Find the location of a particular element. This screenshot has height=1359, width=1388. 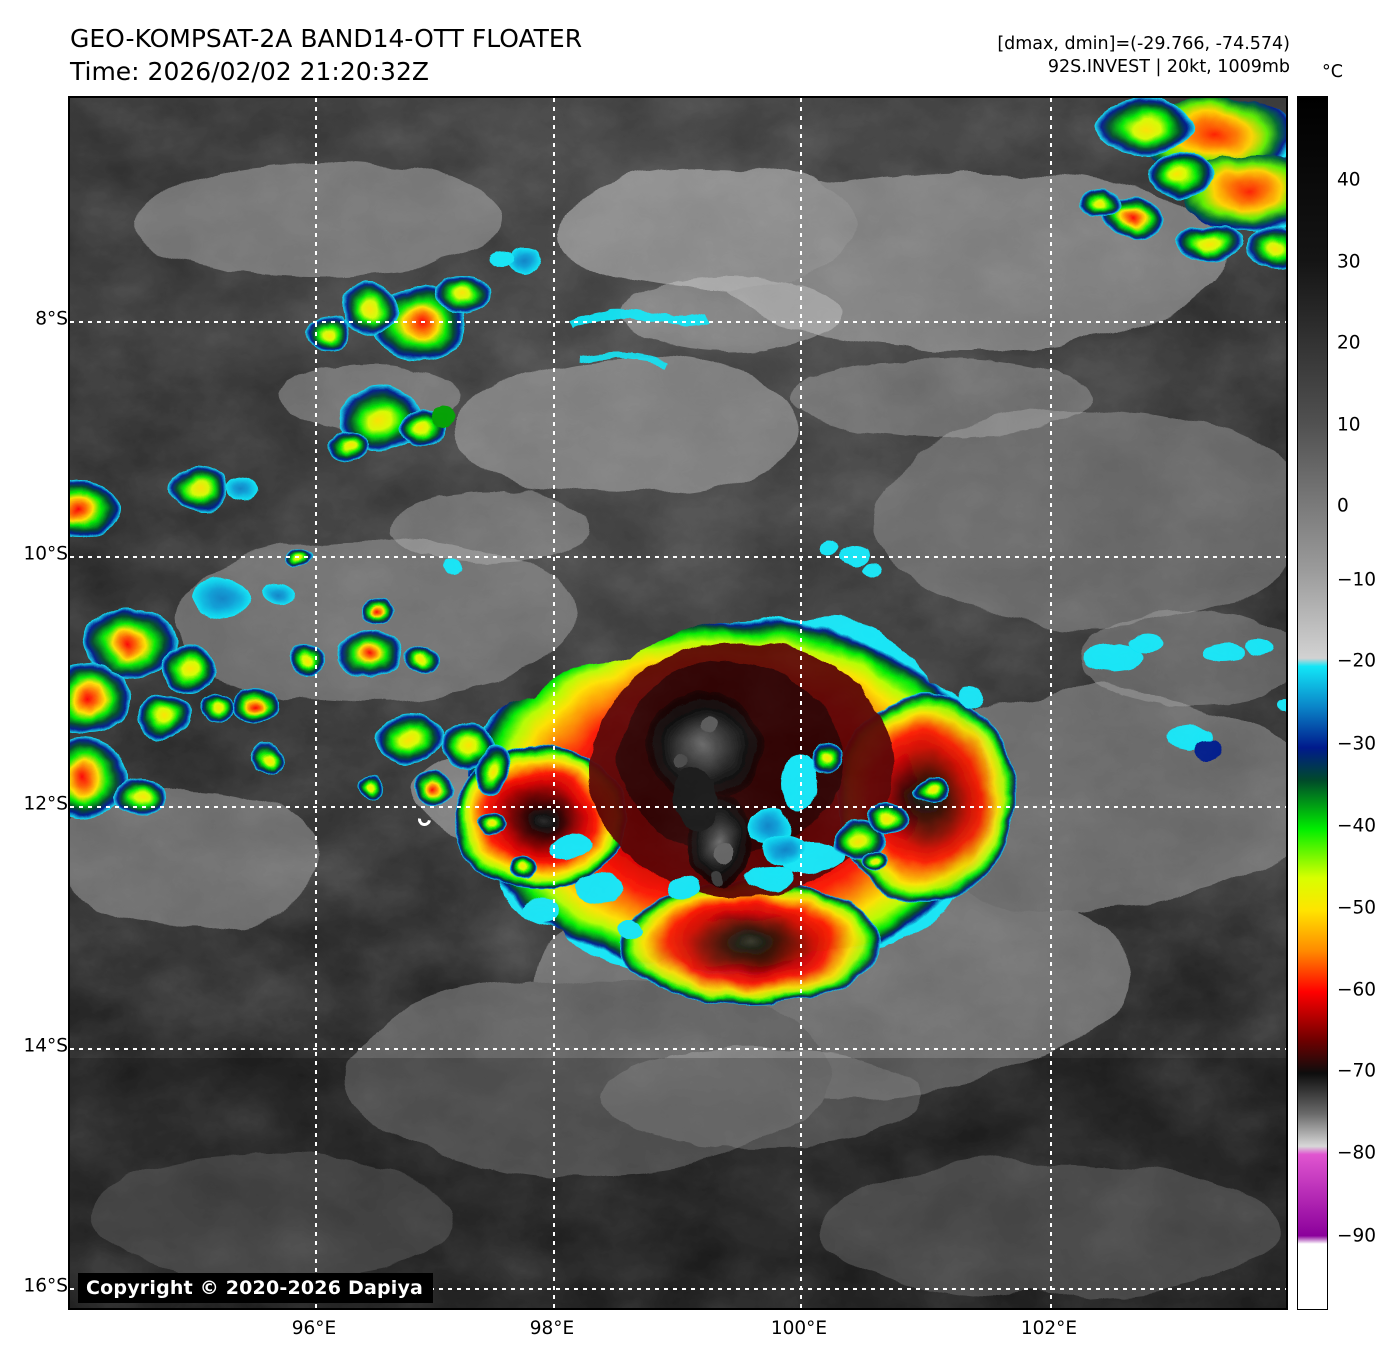

cbtick-m60: −60 is located at coordinates (1357, 990).